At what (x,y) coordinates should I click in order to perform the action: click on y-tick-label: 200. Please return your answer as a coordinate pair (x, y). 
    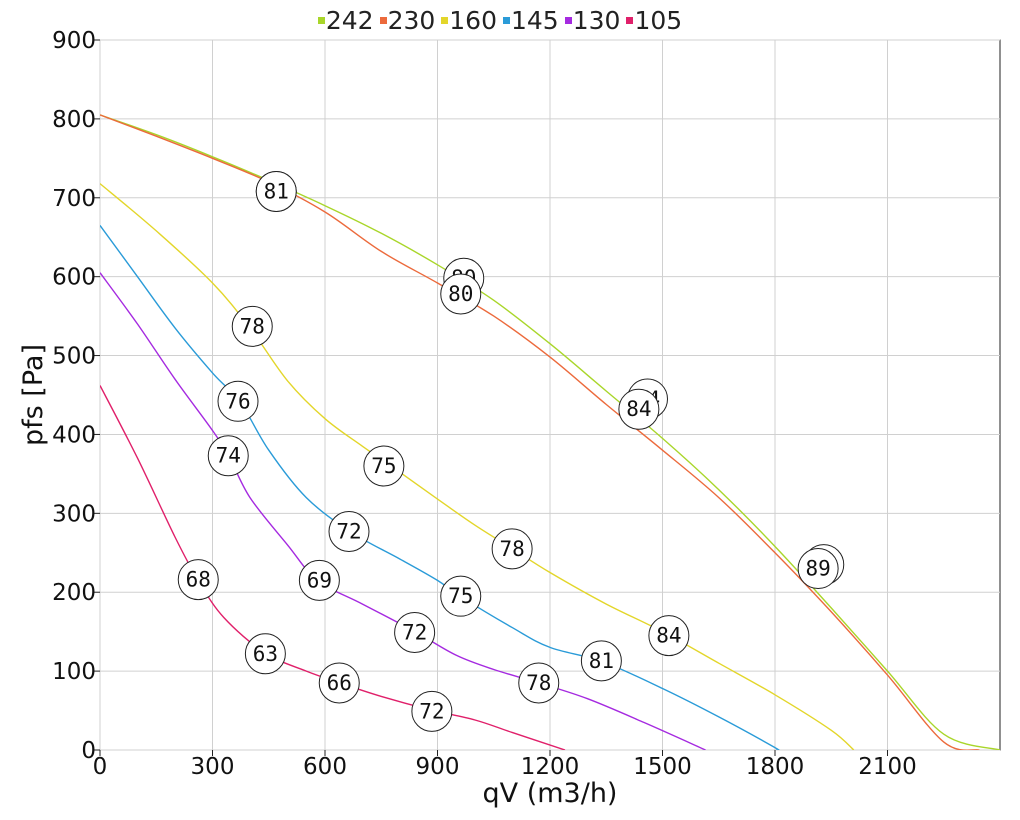
    Looking at the image, I should click on (74, 593).